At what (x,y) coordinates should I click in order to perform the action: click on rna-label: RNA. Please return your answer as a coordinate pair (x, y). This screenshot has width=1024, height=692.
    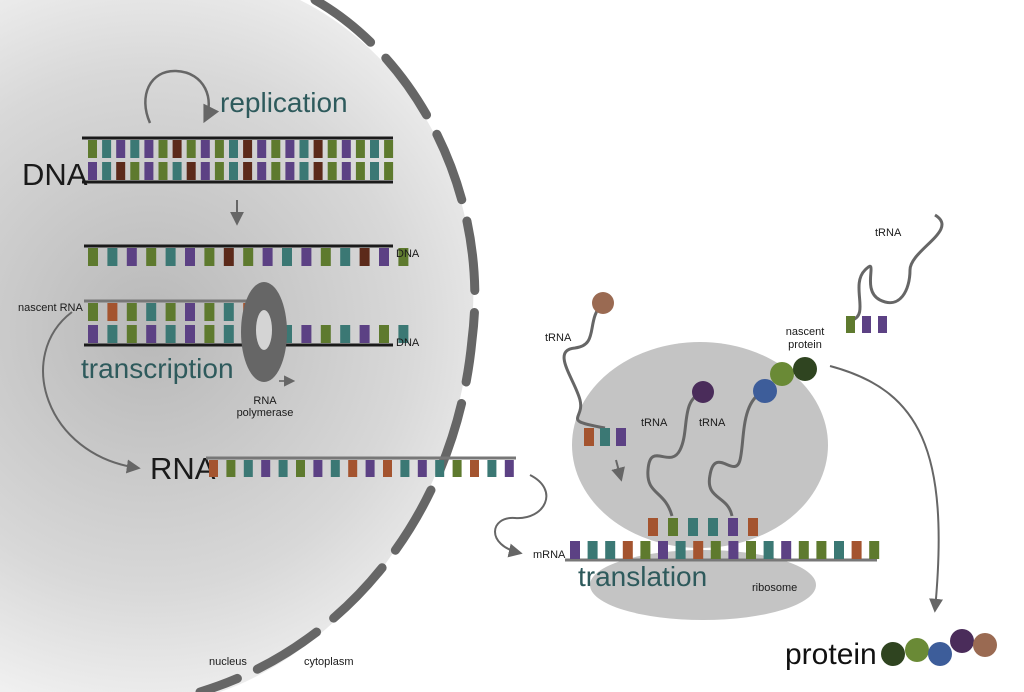
    Looking at the image, I should click on (183, 468).